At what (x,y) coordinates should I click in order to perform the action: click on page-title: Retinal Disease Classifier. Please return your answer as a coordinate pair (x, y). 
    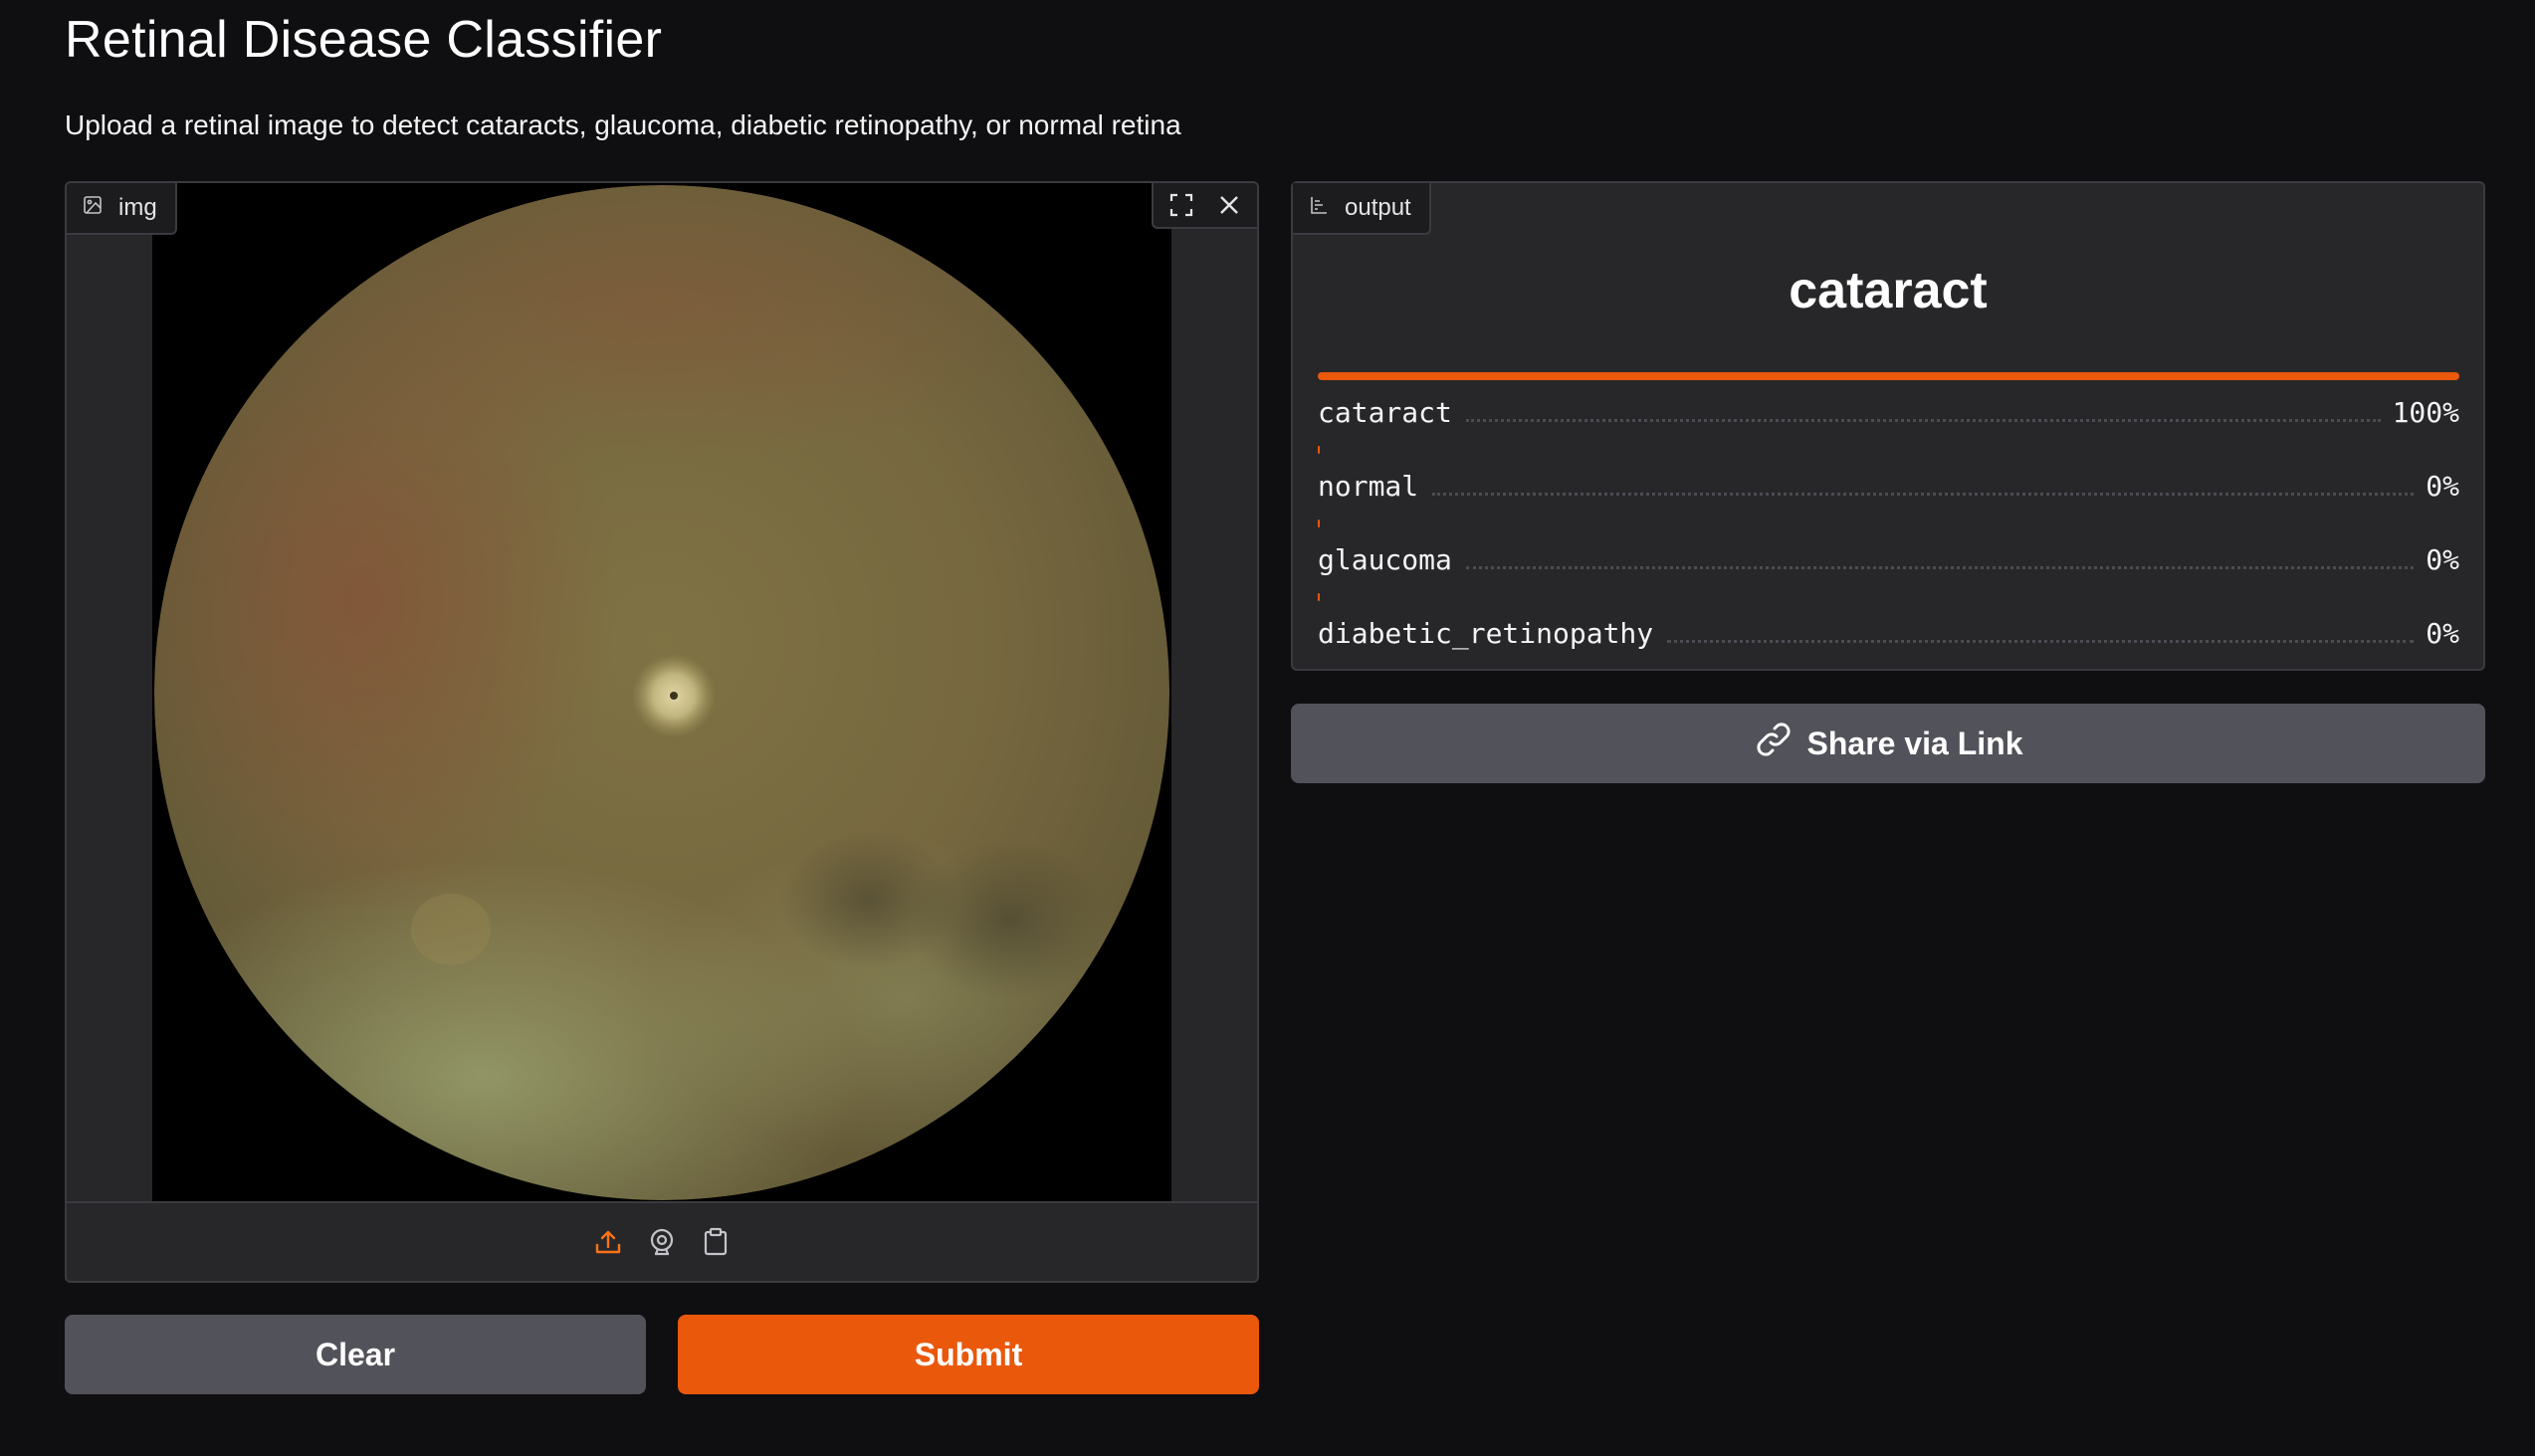
    Looking at the image, I should click on (364, 40).